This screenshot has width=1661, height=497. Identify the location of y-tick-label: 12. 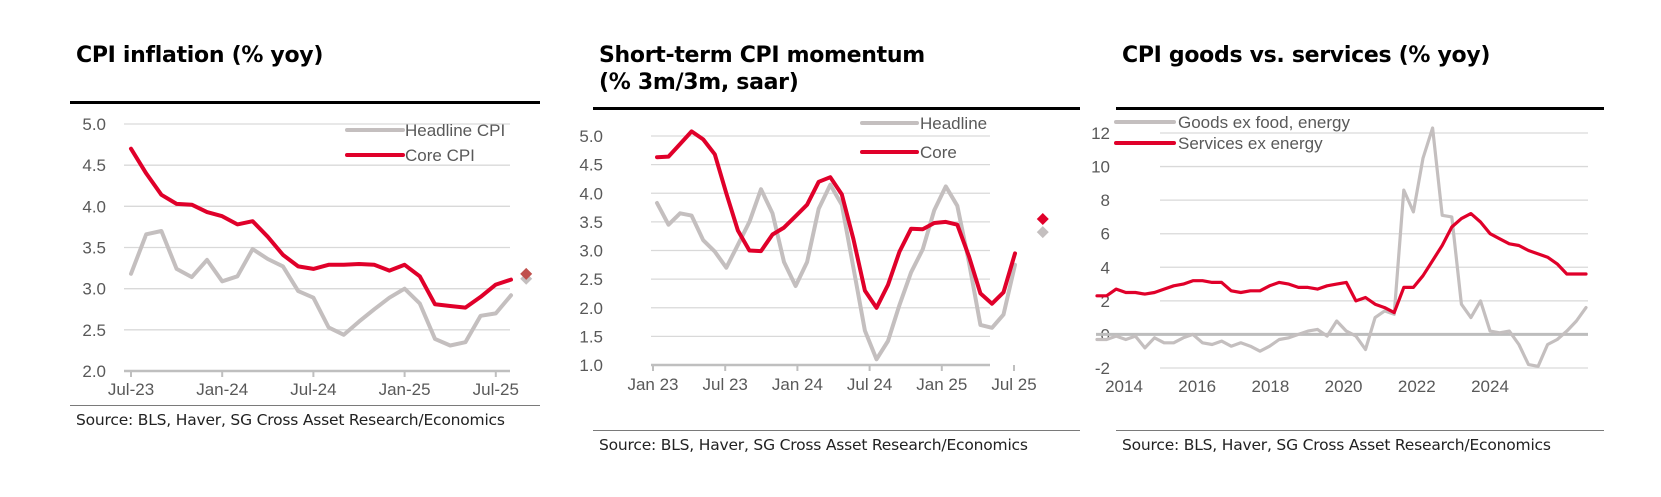
(1100, 133).